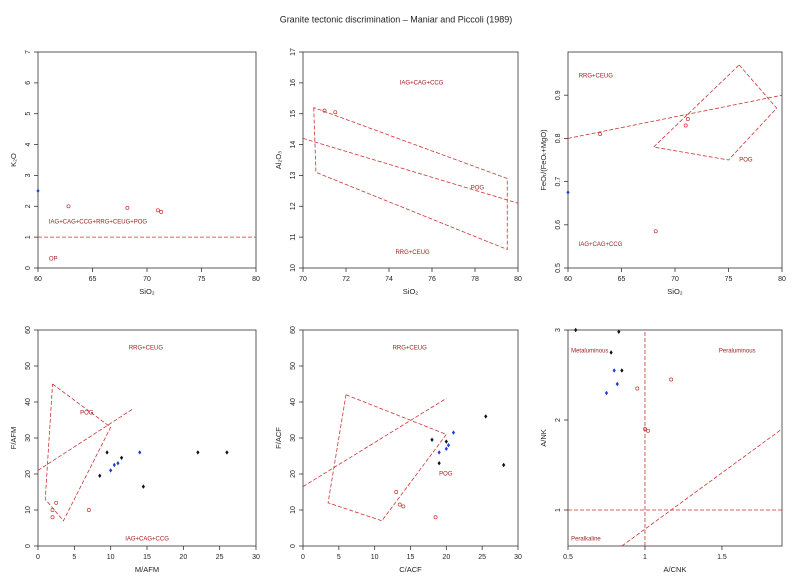 The height and width of the screenshot is (588, 793). What do you see at coordinates (147, 557) in the screenshot?
I see `x-tick-label: 15` at bounding box center [147, 557].